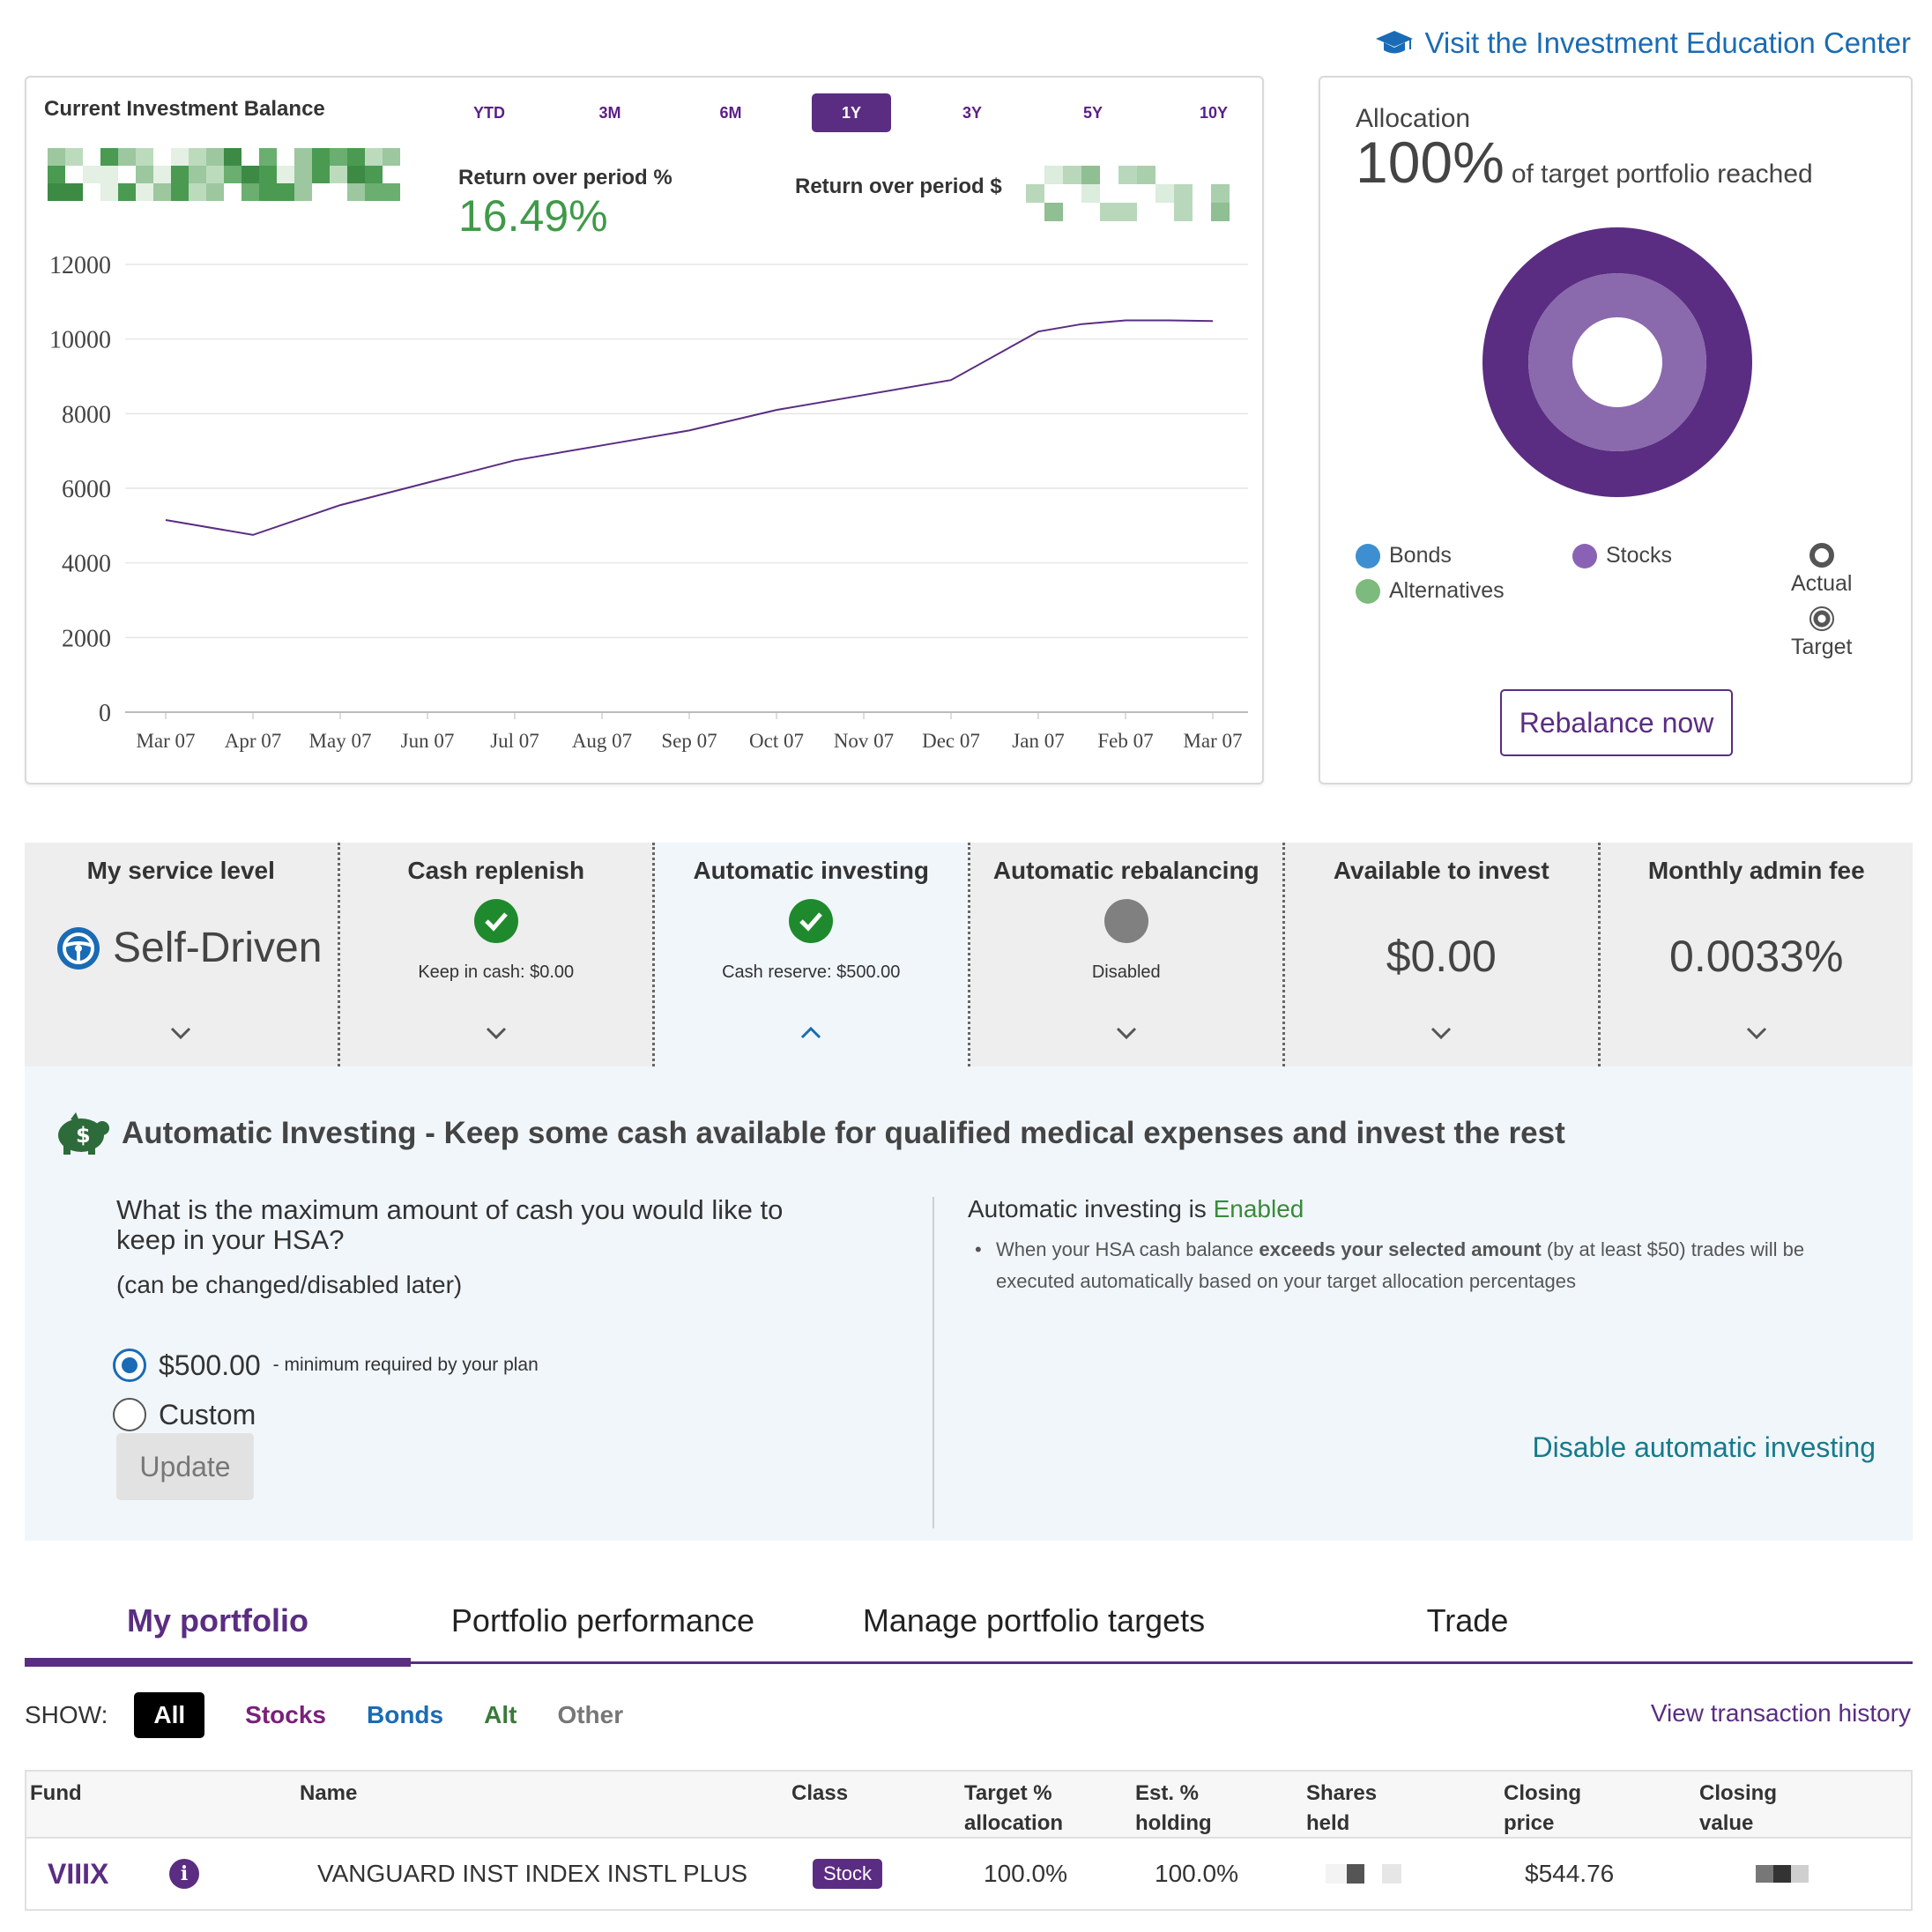 This screenshot has height=1932, width=1932. What do you see at coordinates (1756, 954) in the screenshot?
I see `tile-monthly-admin-fee: Monthly admin fee 0.0033%` at bounding box center [1756, 954].